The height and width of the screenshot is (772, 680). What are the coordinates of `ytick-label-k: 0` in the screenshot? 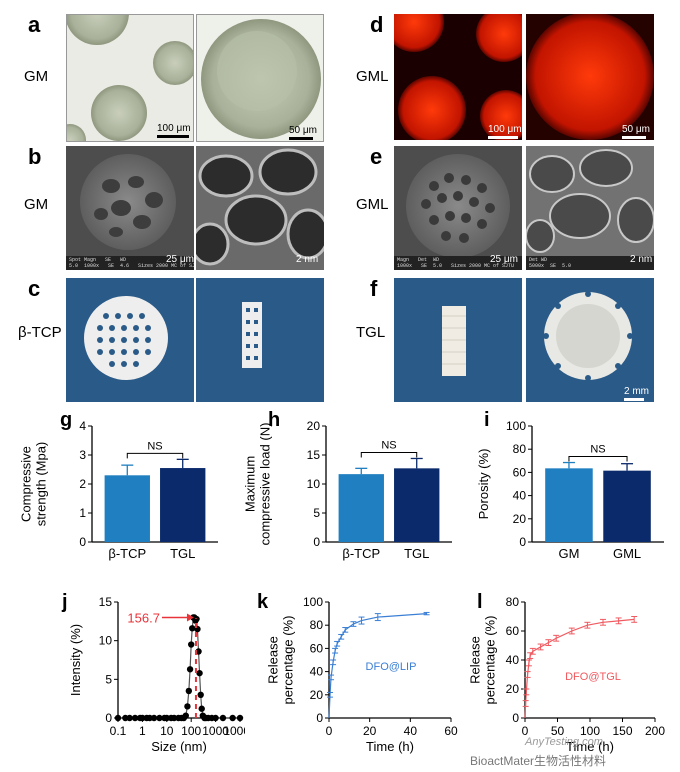 It's located at (319, 718).